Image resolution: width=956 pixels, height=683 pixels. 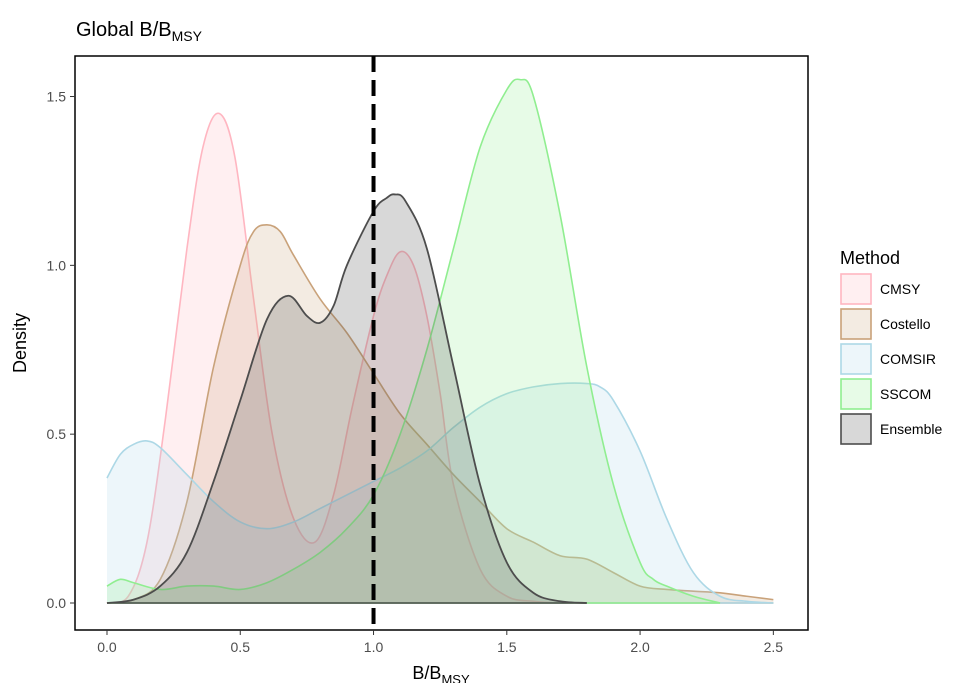 What do you see at coordinates (440, 642) in the screenshot?
I see `x-axis: 0.0 0.5 1.0 1.5 2.0 2.5` at bounding box center [440, 642].